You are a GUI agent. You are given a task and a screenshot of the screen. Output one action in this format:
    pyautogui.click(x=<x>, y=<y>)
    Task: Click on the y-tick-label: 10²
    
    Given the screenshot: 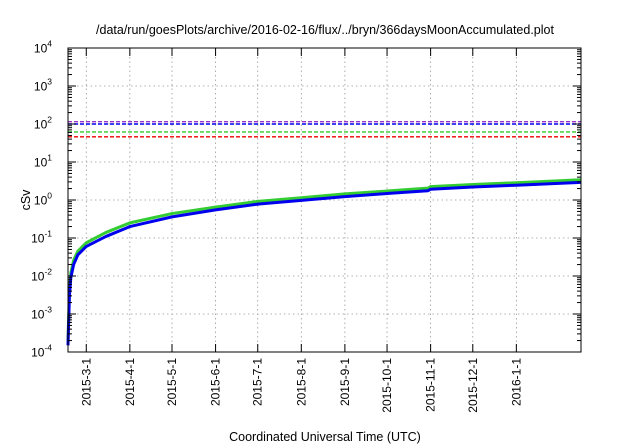 What is the action you would take?
    pyautogui.click(x=43, y=123)
    